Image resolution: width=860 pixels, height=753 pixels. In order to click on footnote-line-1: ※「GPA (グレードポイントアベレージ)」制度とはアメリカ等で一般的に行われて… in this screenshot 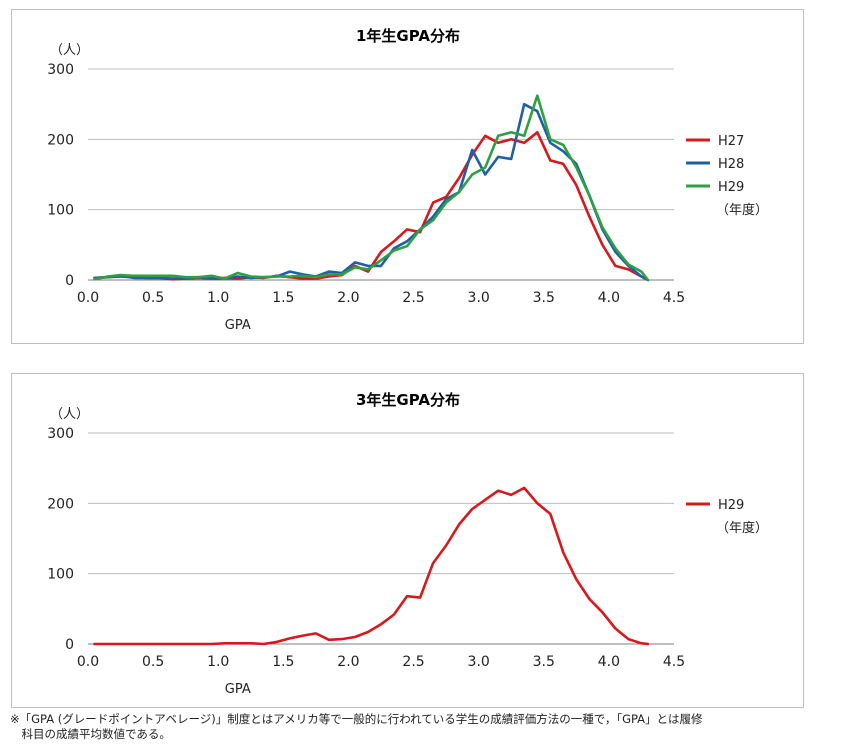, I will do `click(356, 719)`.